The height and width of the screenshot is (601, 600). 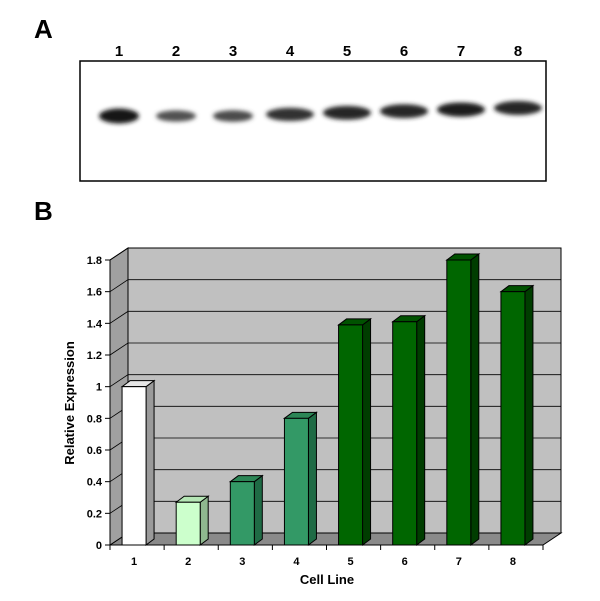 What do you see at coordinates (188, 562) in the screenshot?
I see `x-tick-label: 2` at bounding box center [188, 562].